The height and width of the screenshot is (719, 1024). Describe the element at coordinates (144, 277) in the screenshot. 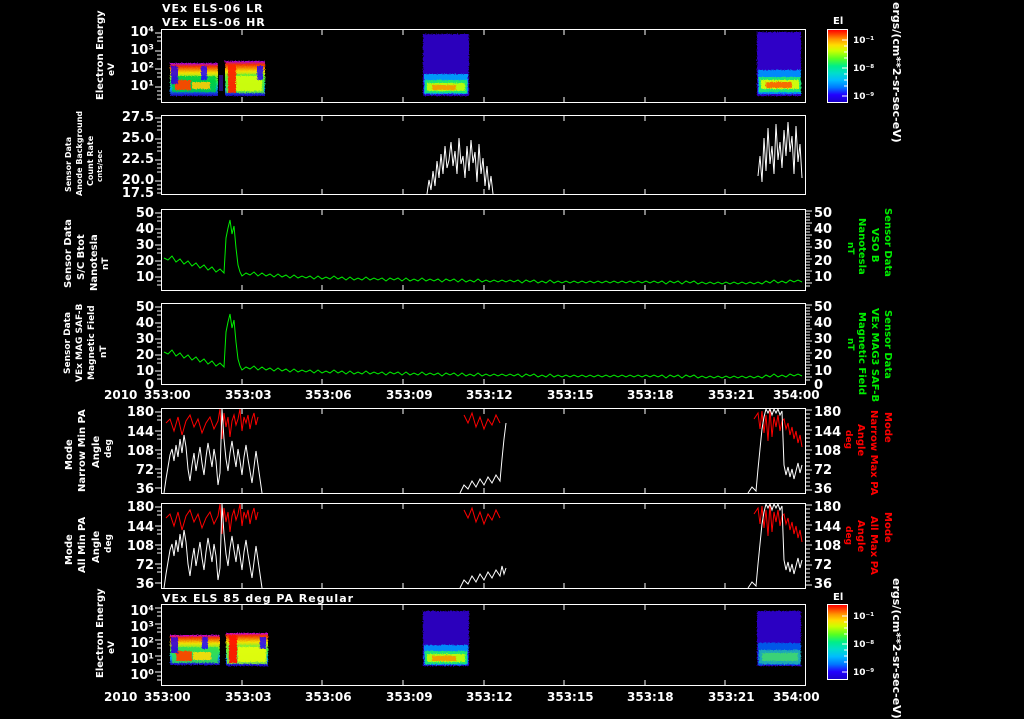

I see `panel-3-ytick-4: 10` at that location.